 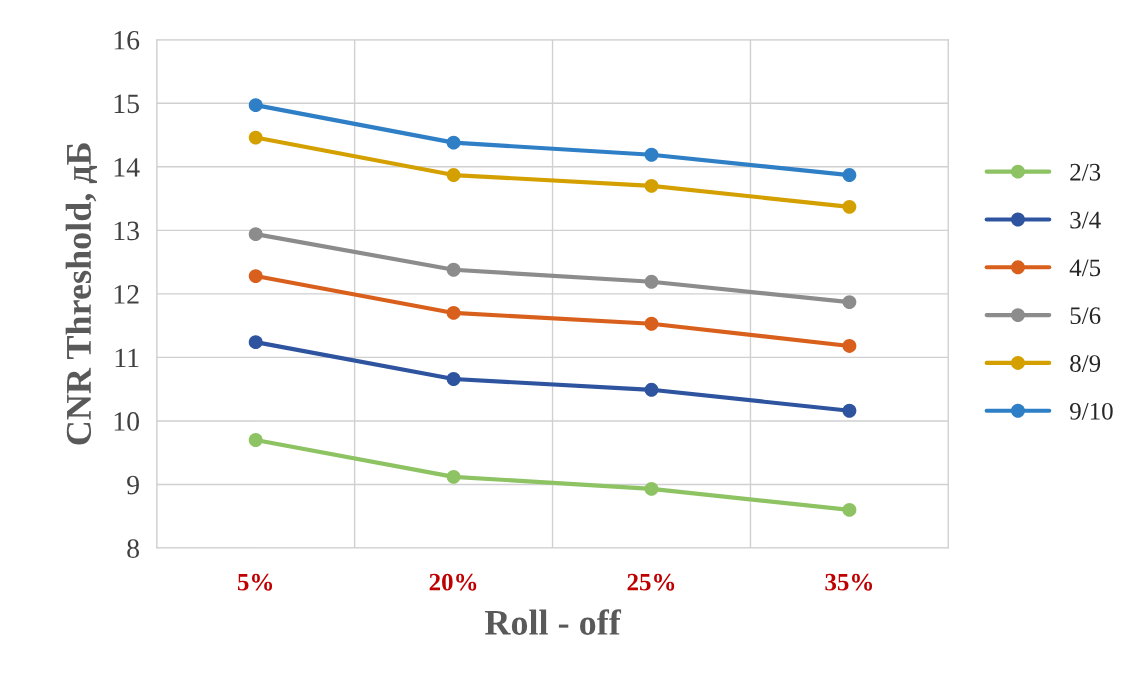 What do you see at coordinates (126, 104) in the screenshot?
I see `y-tick-label: 15` at bounding box center [126, 104].